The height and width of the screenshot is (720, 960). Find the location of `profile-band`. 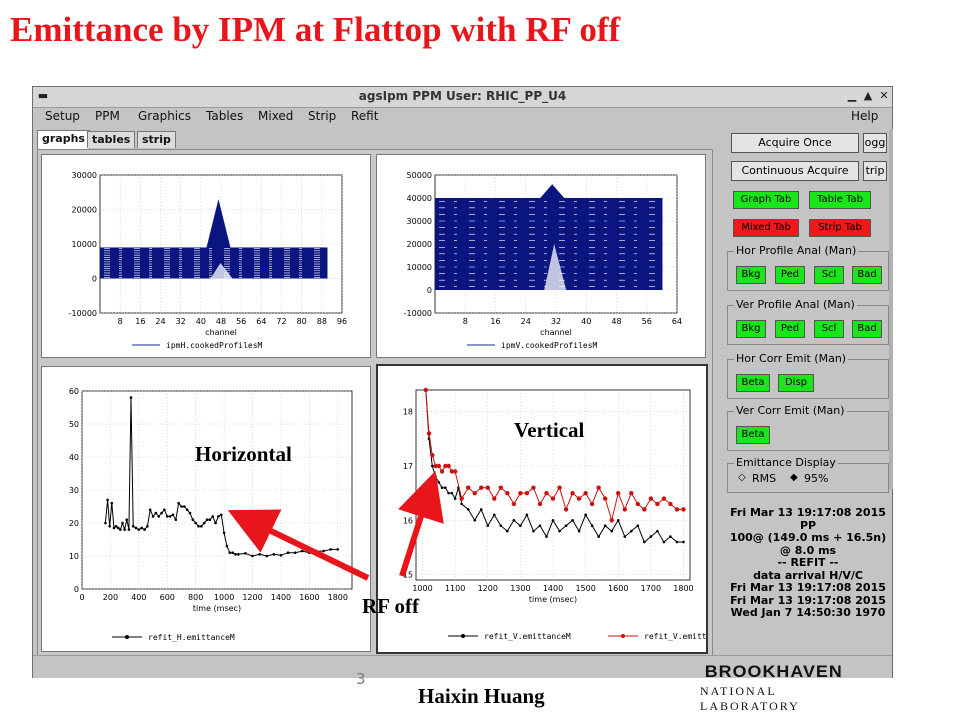

profile-band is located at coordinates (214, 263).